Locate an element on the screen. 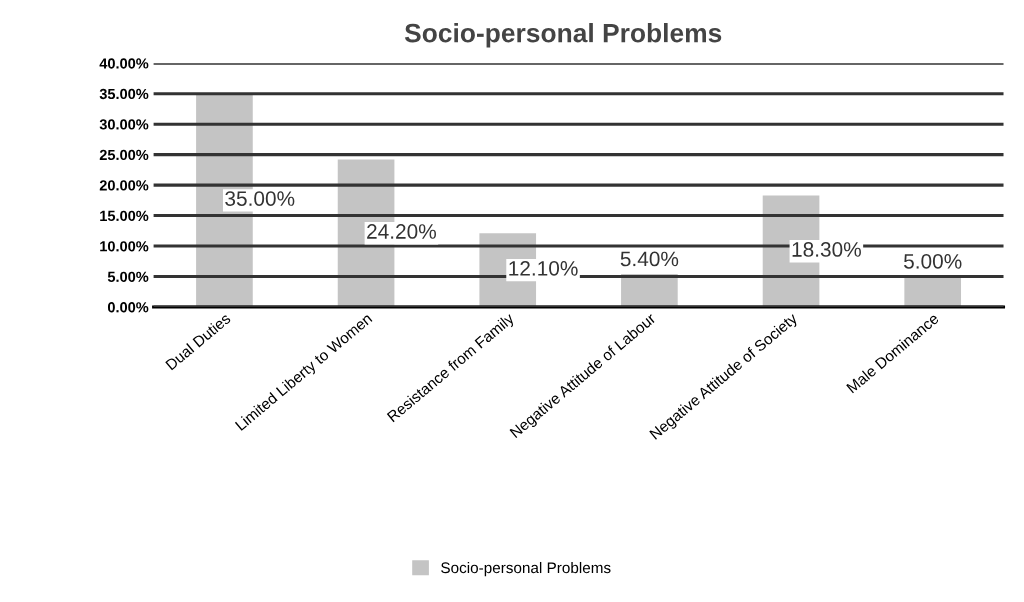  data-label: 5.40% is located at coordinates (649, 259).